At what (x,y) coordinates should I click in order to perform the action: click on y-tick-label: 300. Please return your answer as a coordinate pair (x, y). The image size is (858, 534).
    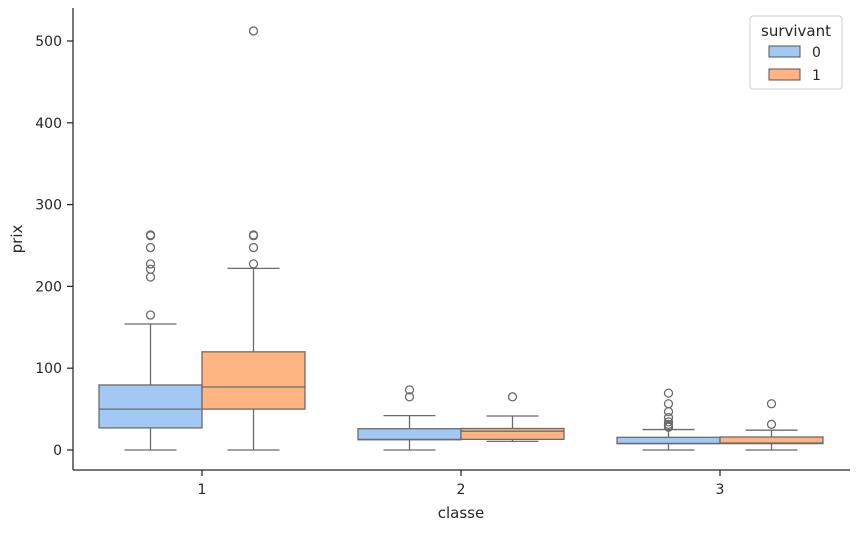
    Looking at the image, I should click on (48, 206).